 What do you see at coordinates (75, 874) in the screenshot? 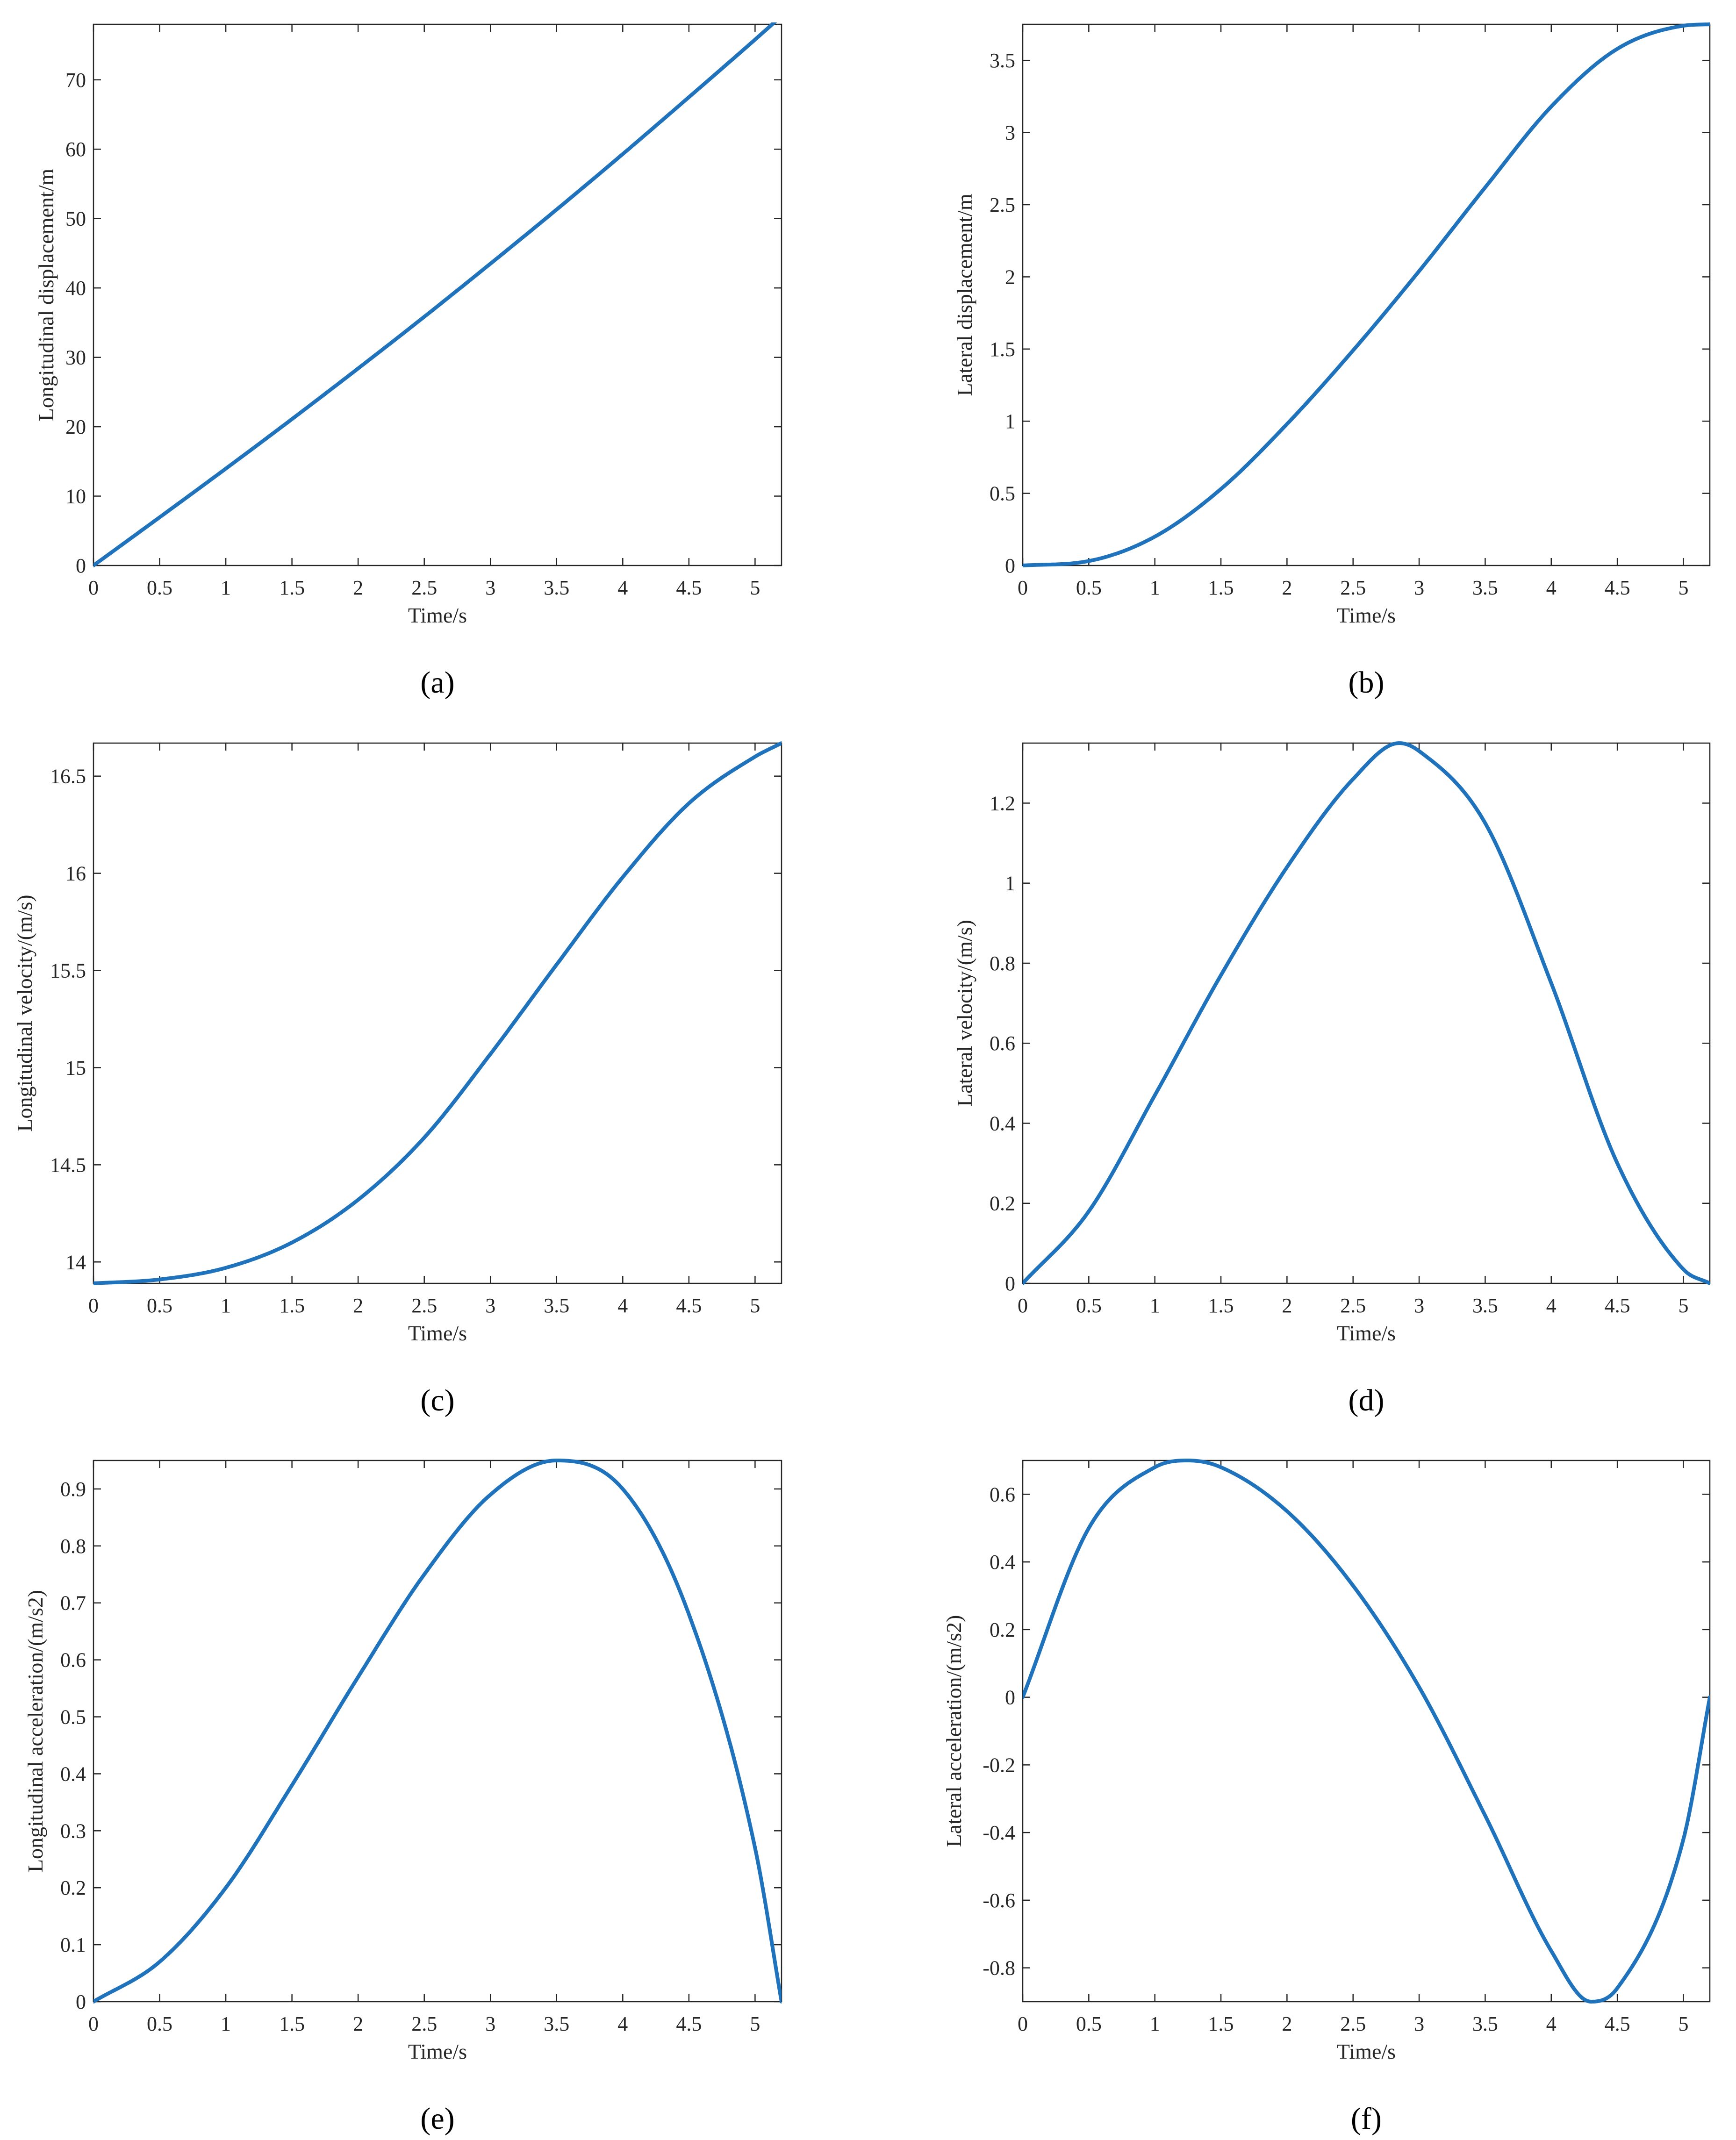
I see `y-tick-label: 16` at bounding box center [75, 874].